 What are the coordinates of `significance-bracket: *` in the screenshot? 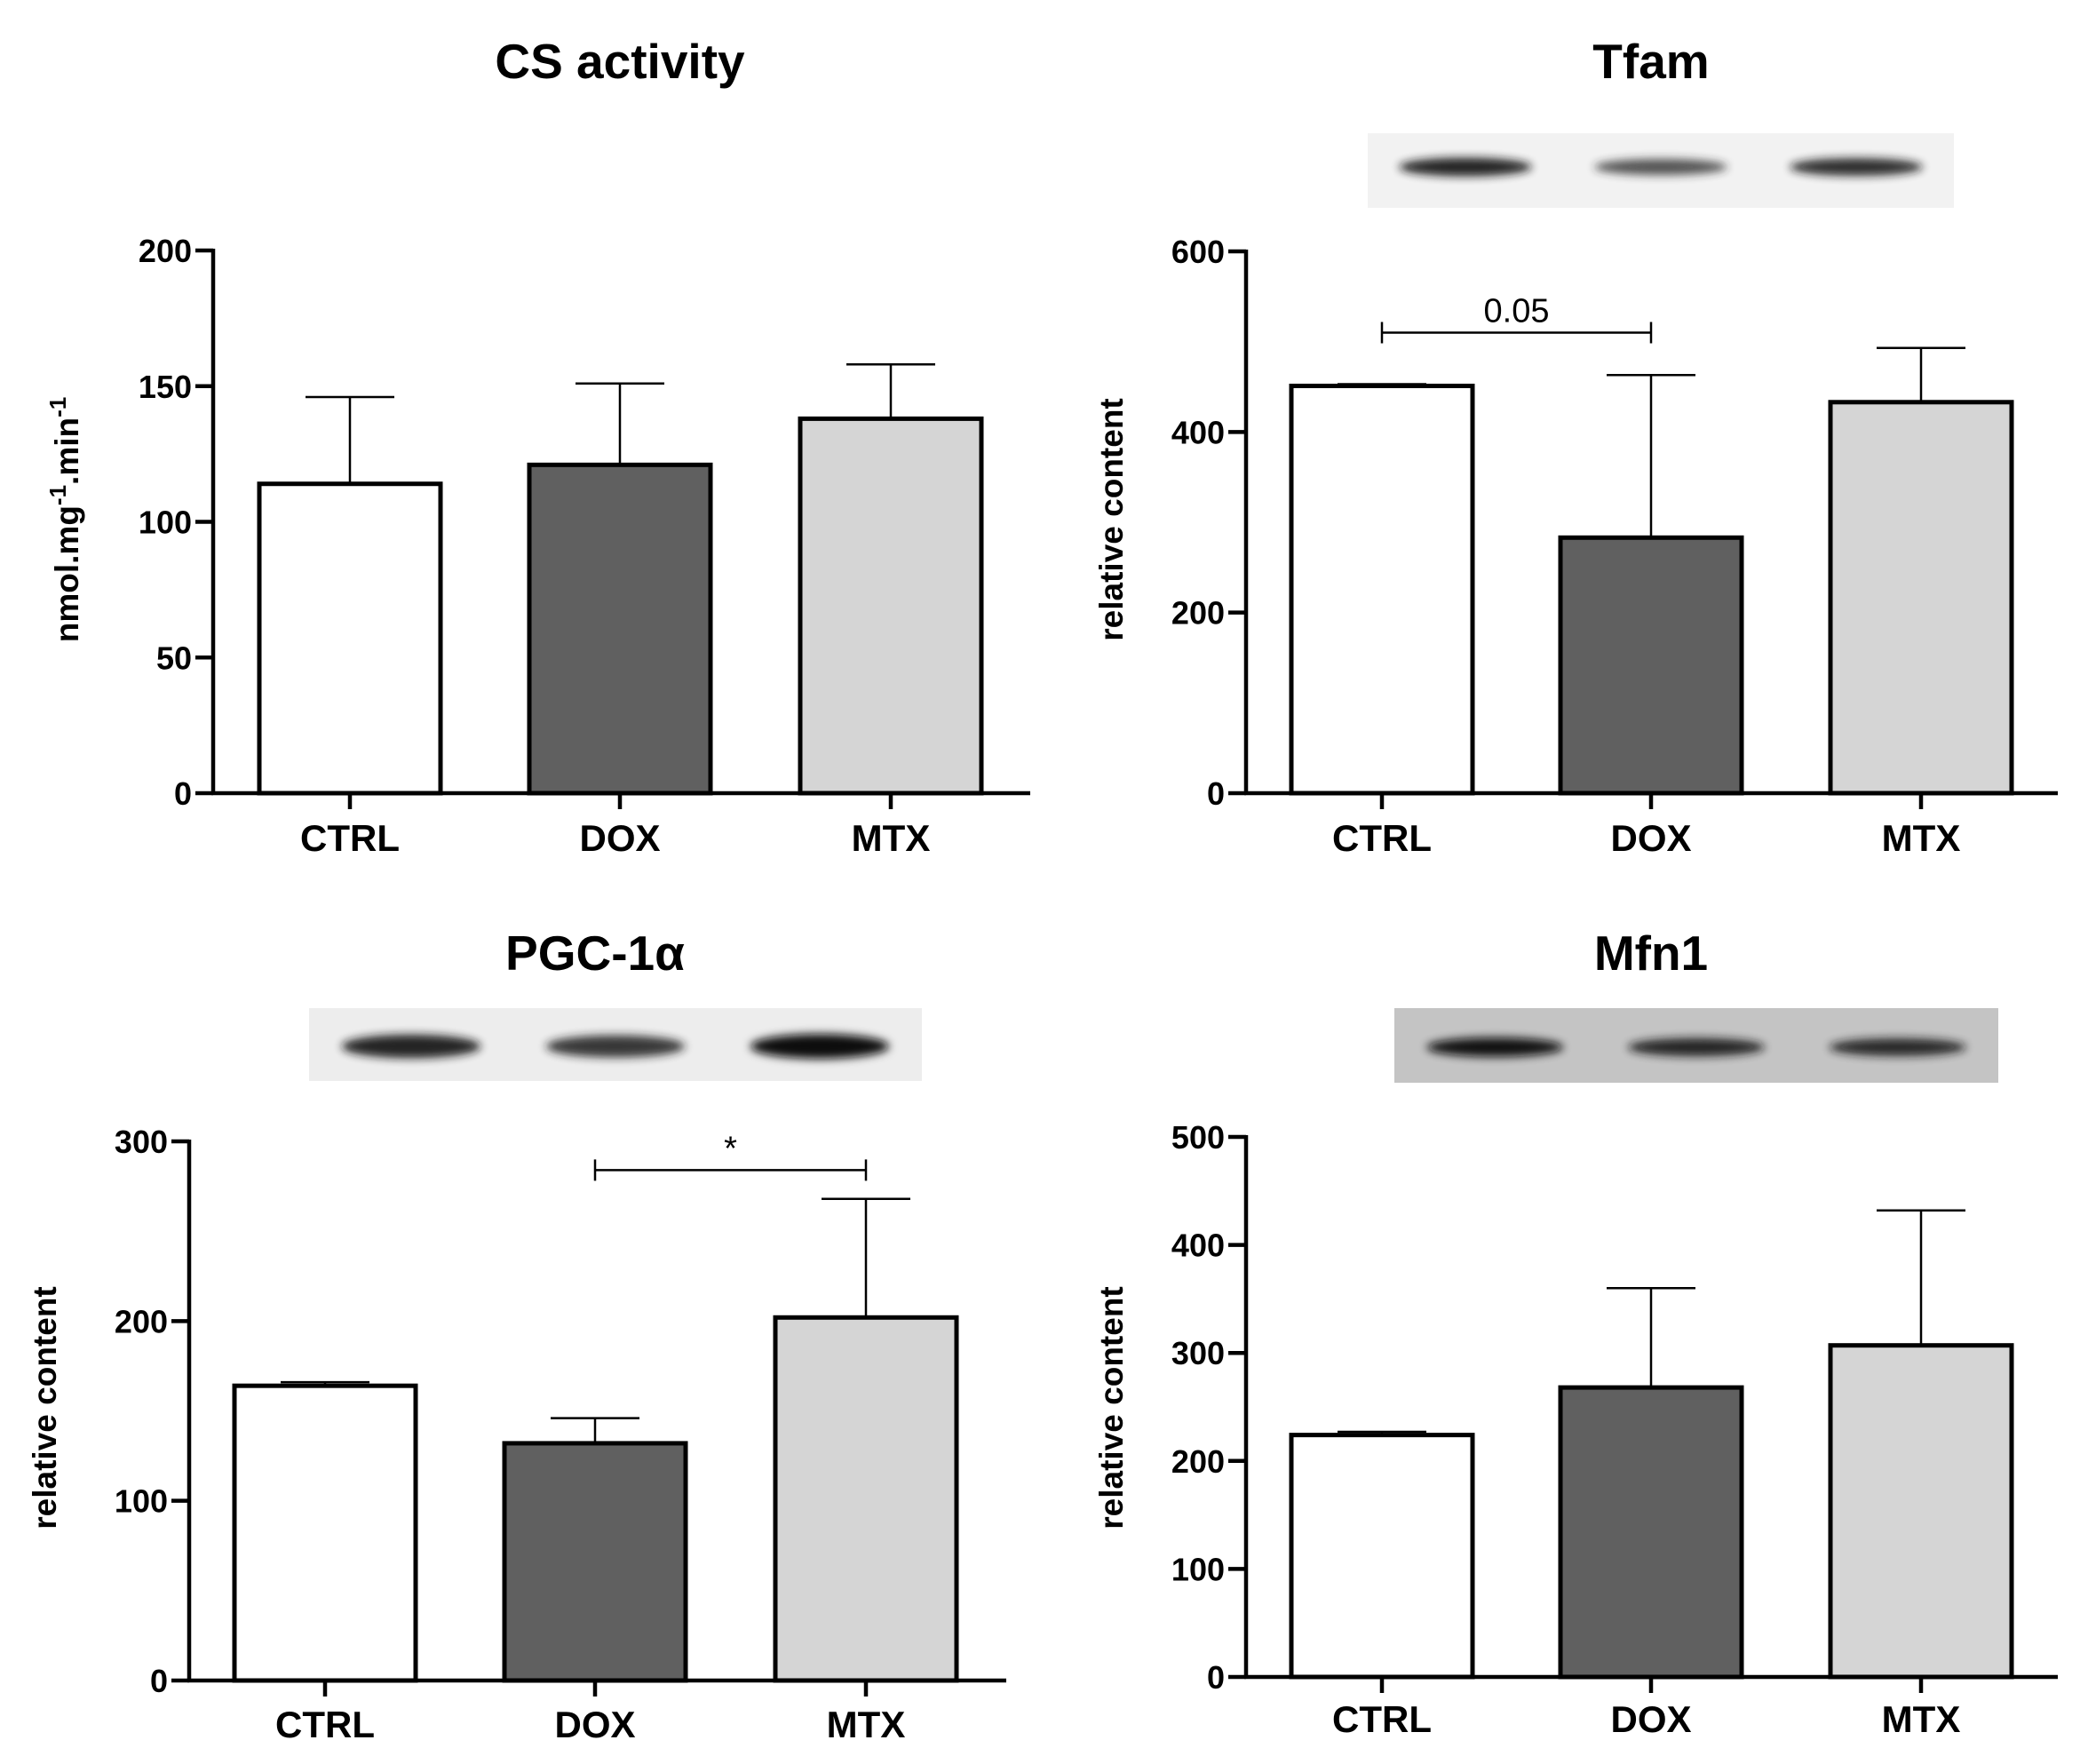 It's located at (730, 1155).